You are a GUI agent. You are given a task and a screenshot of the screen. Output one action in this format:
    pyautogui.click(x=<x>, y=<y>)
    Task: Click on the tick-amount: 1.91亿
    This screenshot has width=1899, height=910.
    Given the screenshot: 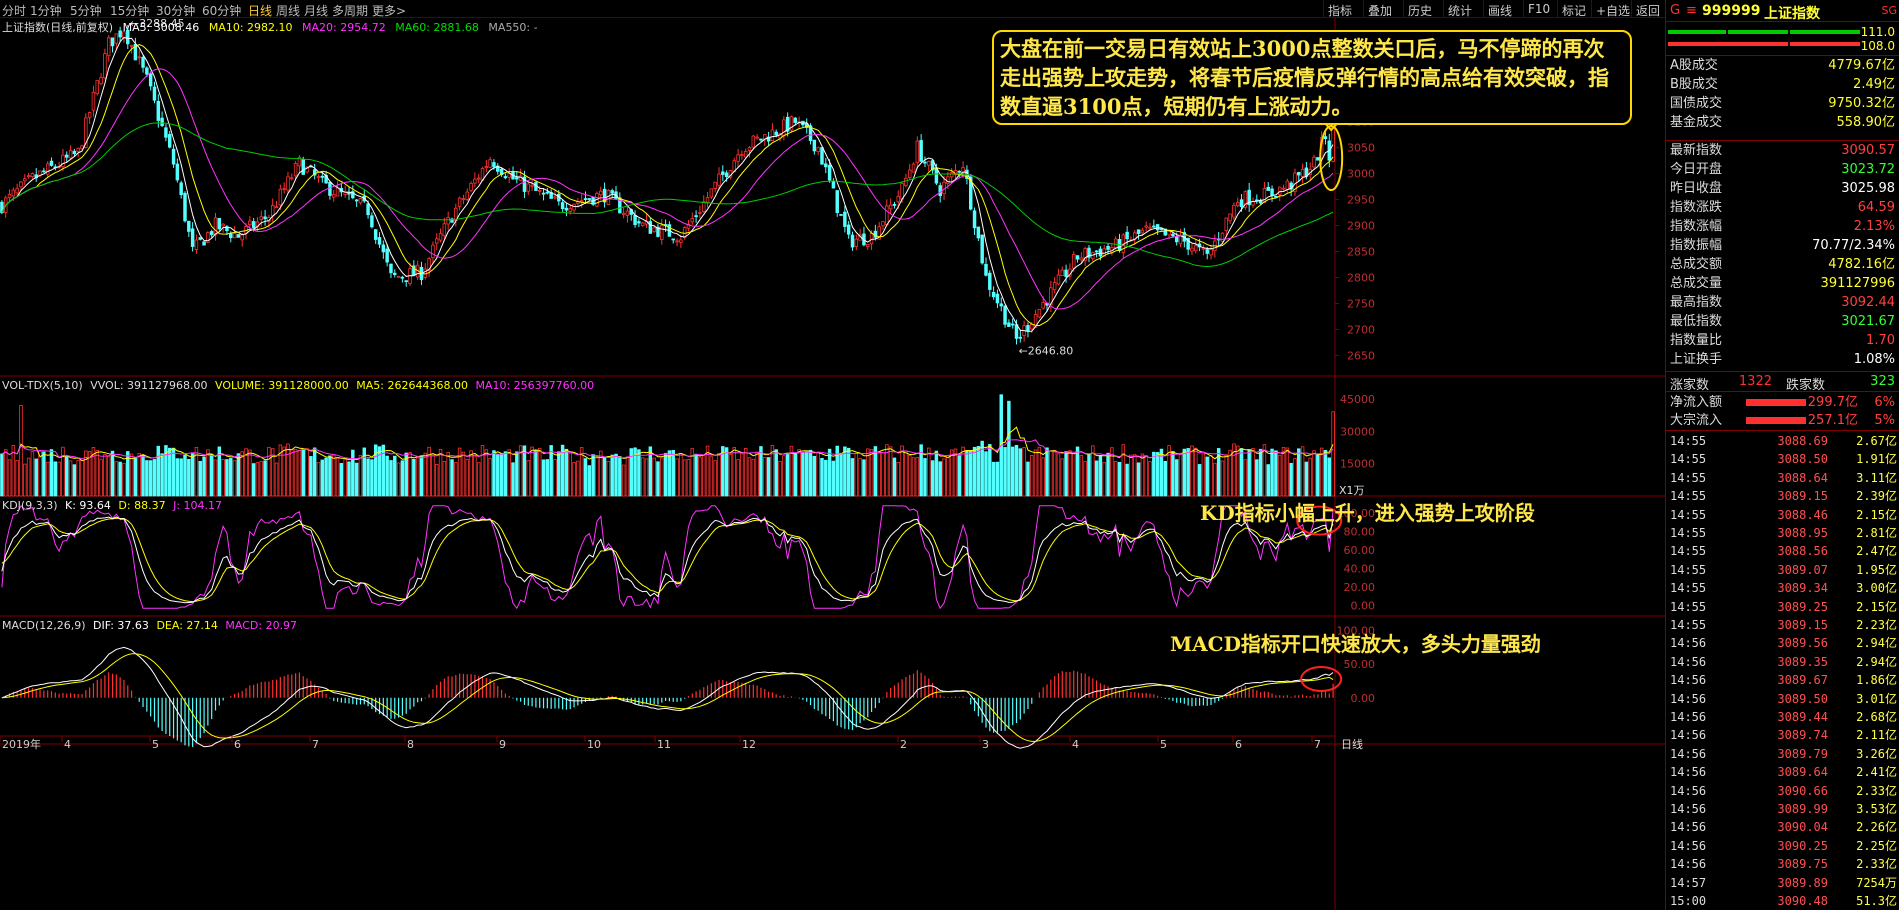 What is the action you would take?
    pyautogui.click(x=1876, y=459)
    